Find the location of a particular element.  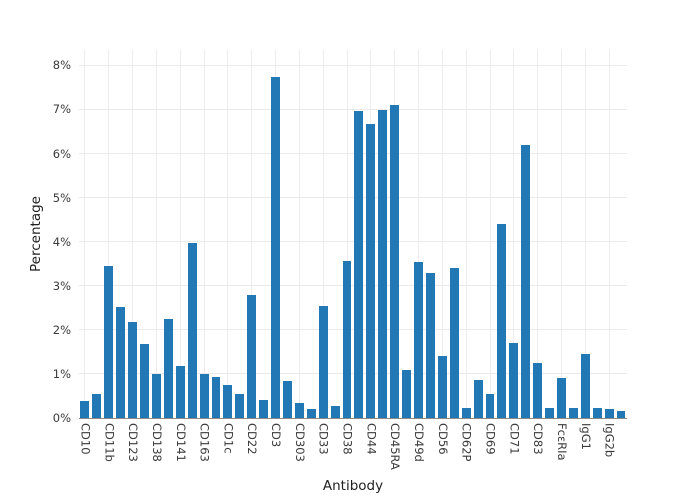

y-tick-label: 6% is located at coordinates (61, 153).